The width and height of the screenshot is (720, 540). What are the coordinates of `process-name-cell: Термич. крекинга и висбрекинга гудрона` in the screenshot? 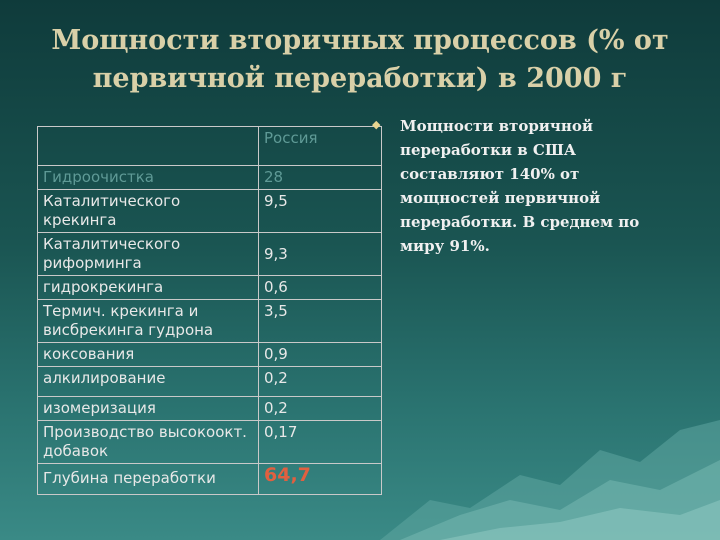 It's located at (148, 321).